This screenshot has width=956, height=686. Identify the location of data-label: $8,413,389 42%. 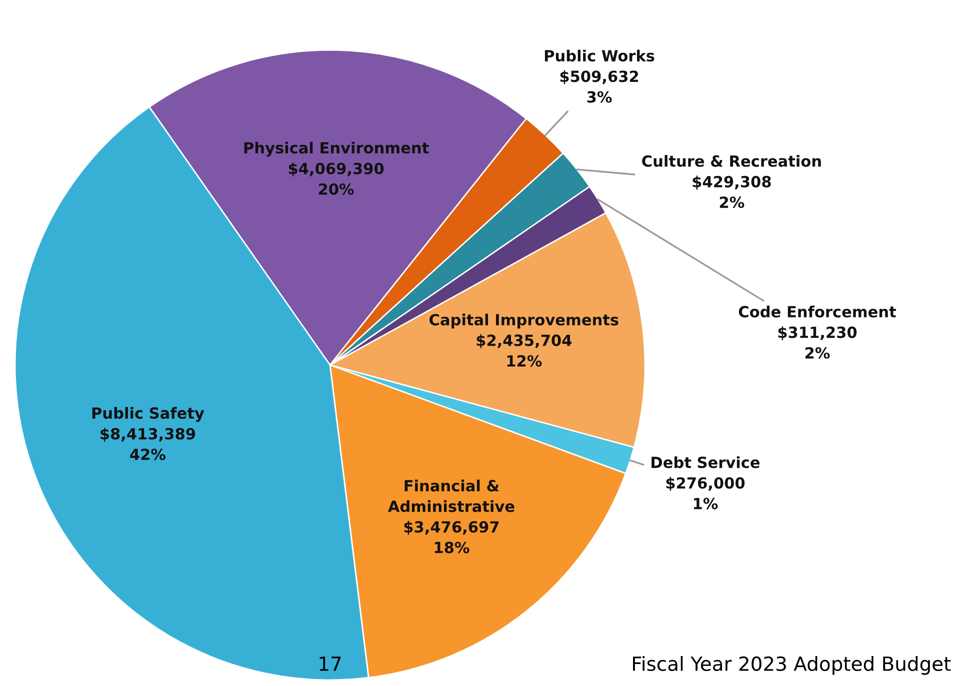
(148, 444).